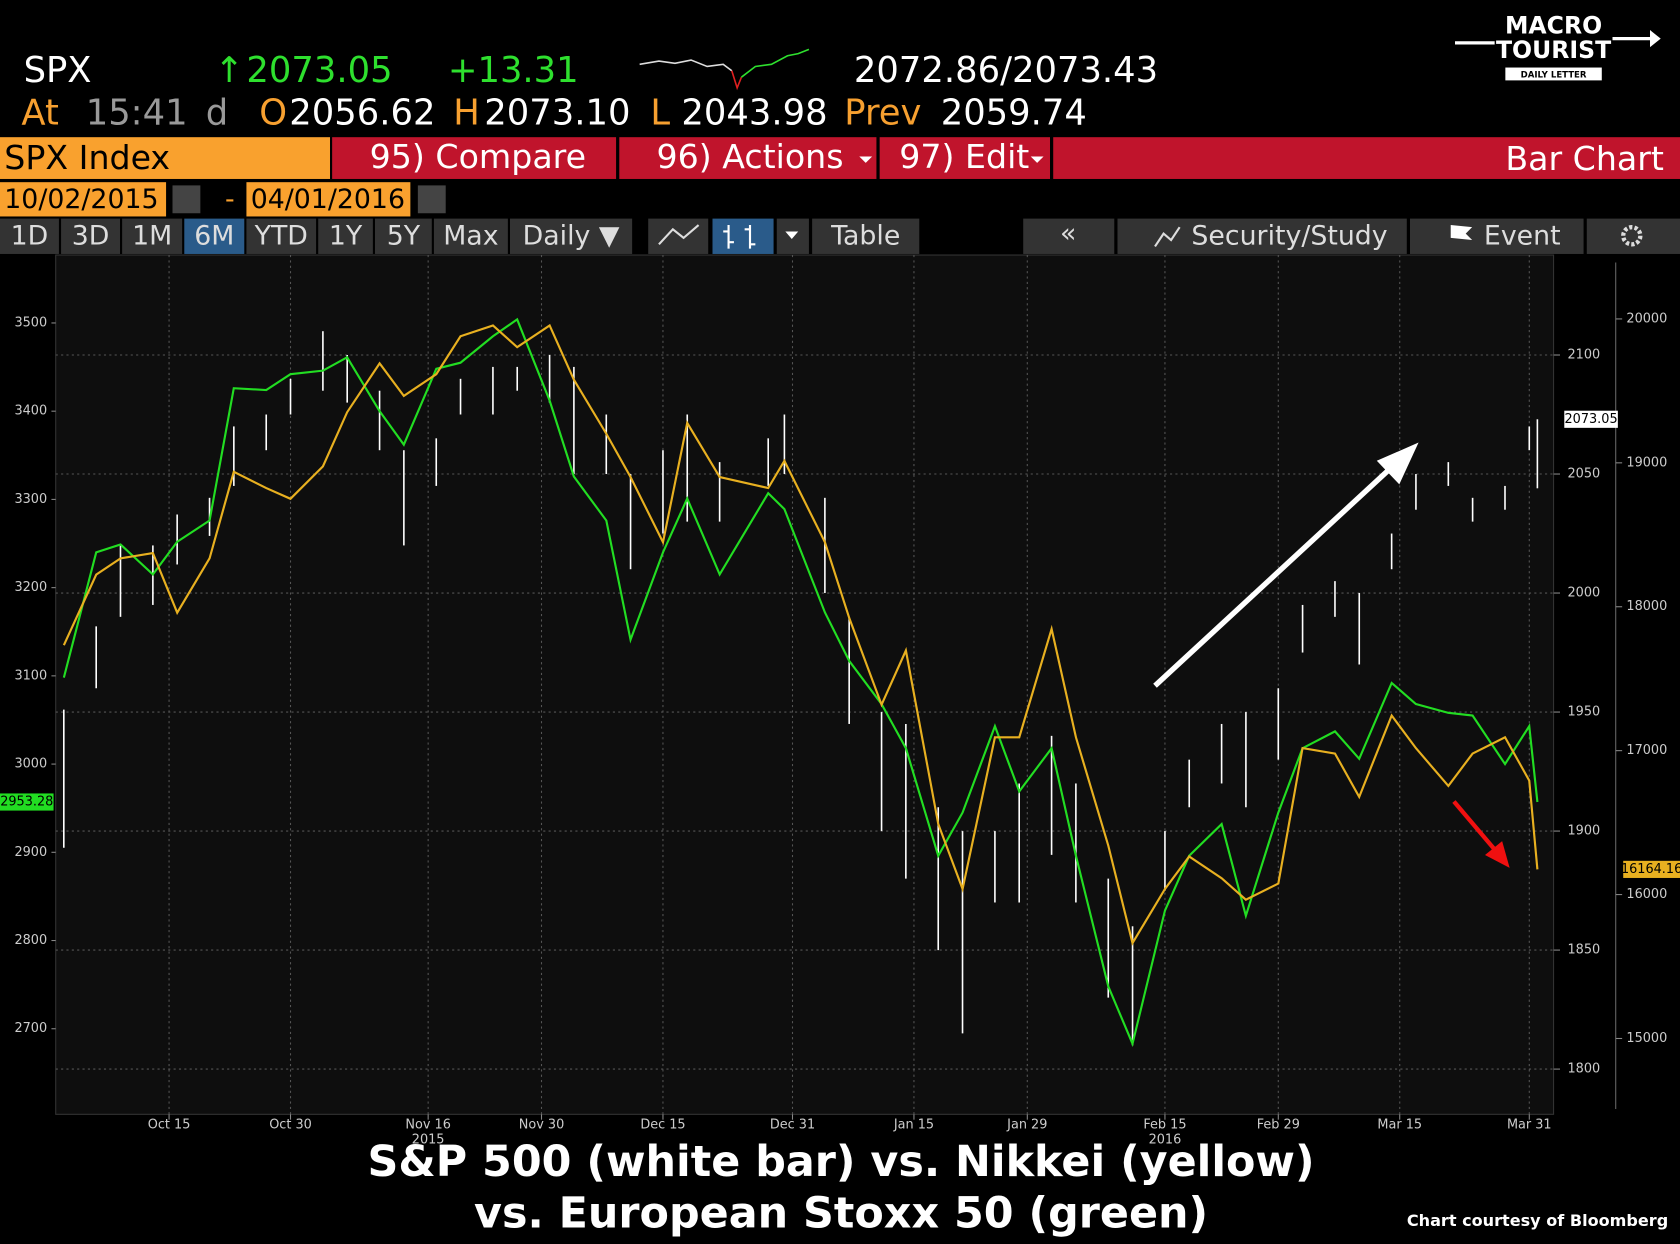 This screenshot has height=1244, width=1680. What do you see at coordinates (662, 1125) in the screenshot?
I see `x-tick-label: Dec 15` at bounding box center [662, 1125].